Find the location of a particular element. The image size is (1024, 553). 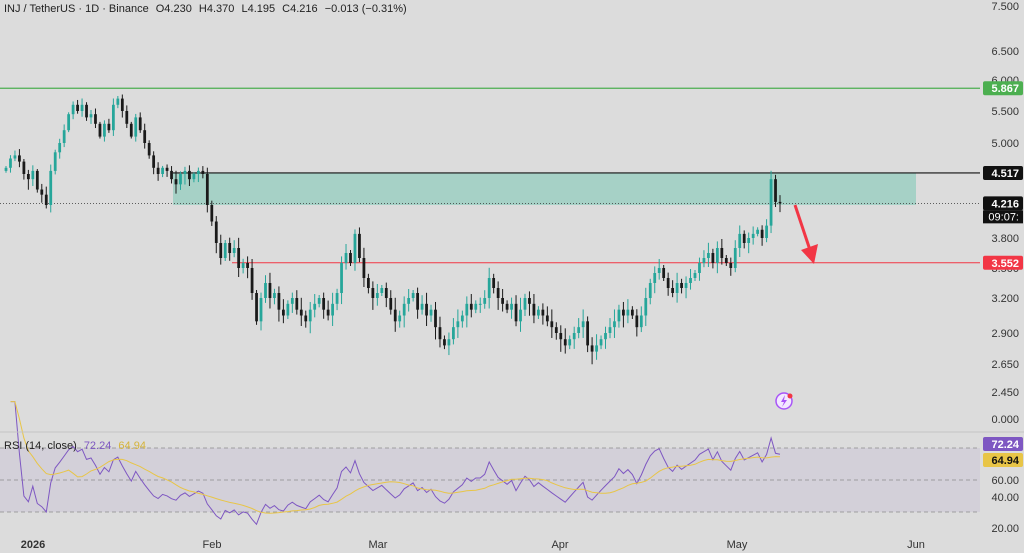

resistance-zone is located at coordinates (544, 188).